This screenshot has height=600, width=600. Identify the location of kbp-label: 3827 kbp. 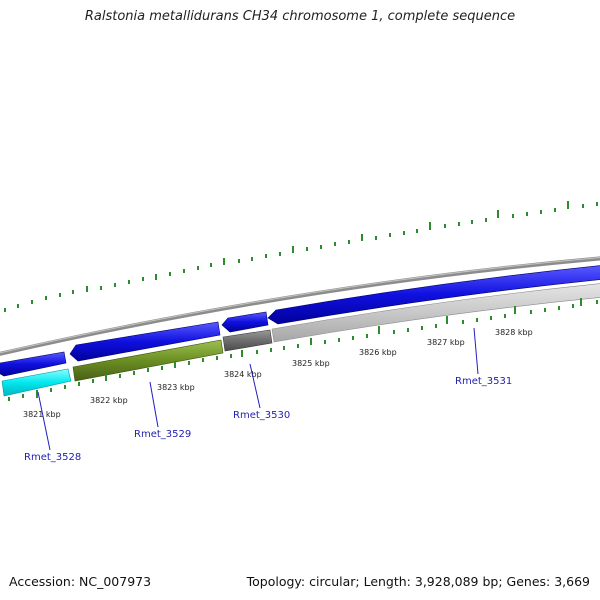
(446, 342).